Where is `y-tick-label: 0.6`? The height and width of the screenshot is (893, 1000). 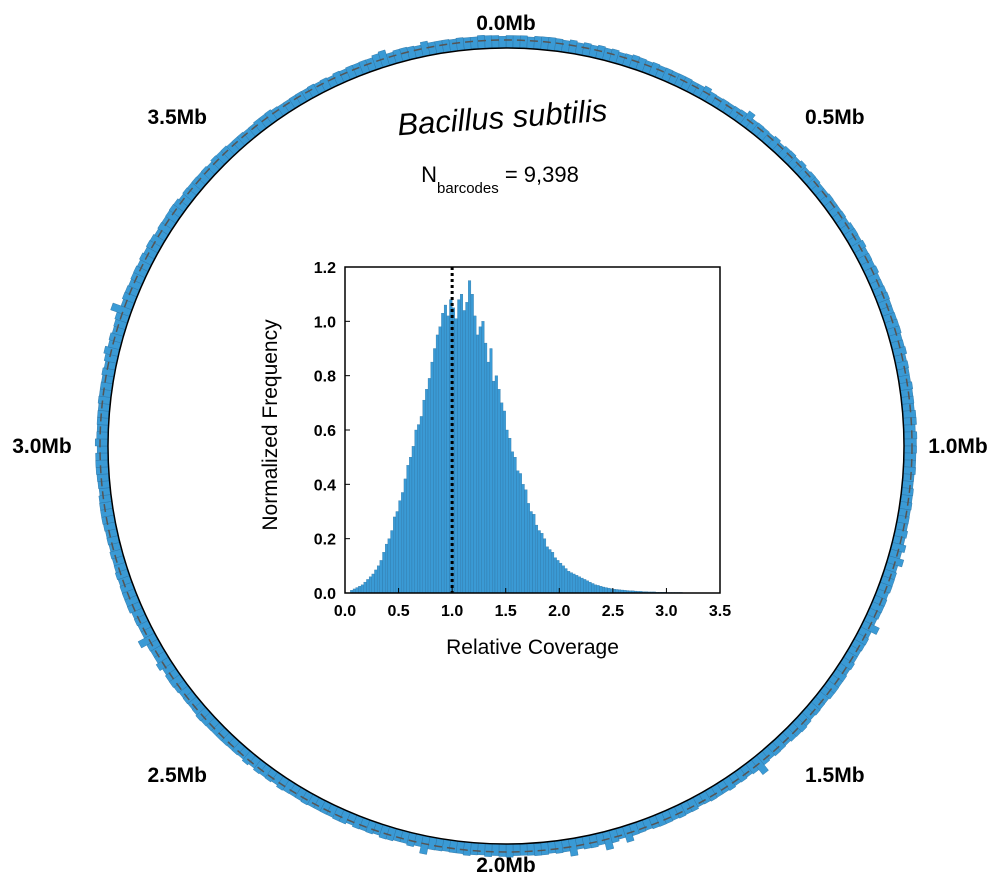
y-tick-label: 0.6 is located at coordinates (325, 431).